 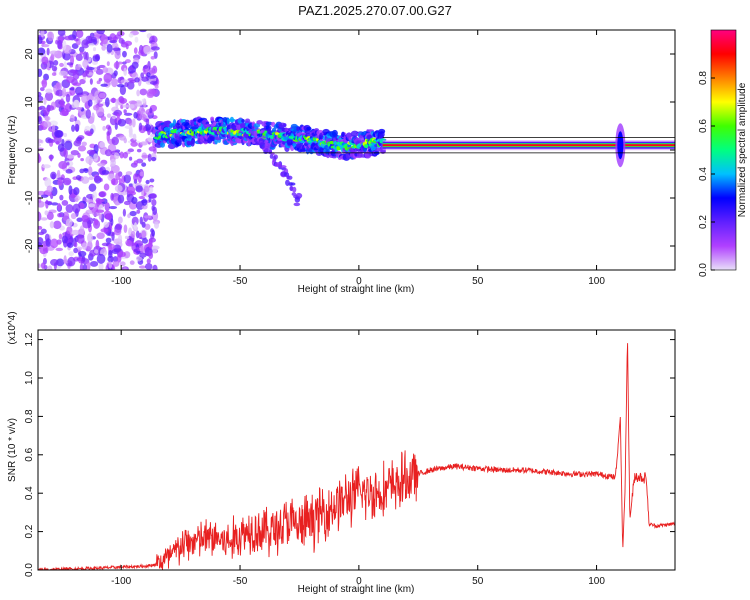 I want to click on x-tick-label: 100, so click(x=596, y=581).